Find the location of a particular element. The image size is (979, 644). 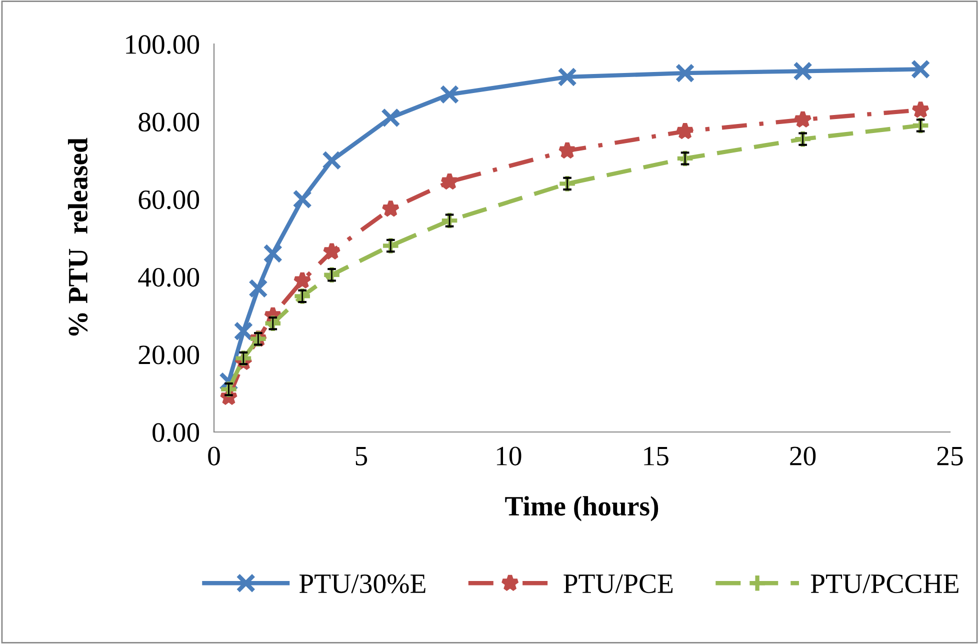

x-tick-label: 5 is located at coordinates (362, 456).